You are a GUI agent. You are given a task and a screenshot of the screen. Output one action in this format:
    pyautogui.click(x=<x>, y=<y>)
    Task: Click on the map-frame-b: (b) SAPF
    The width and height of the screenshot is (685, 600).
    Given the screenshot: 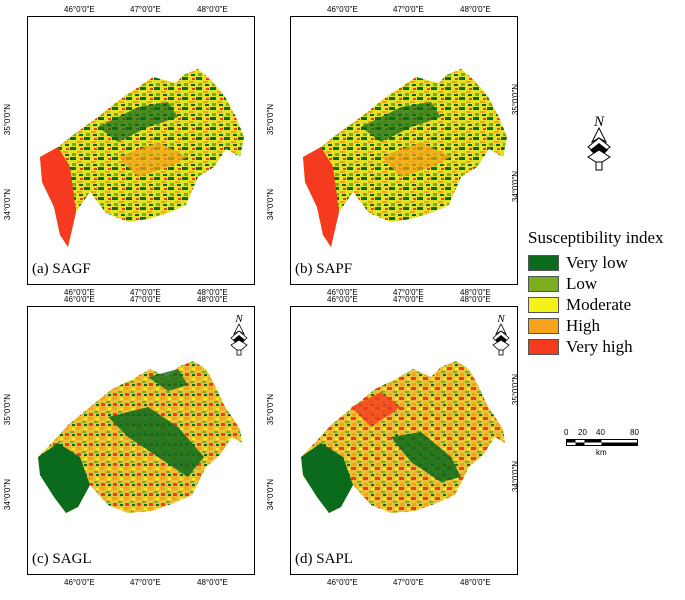 What is the action you would take?
    pyautogui.click(x=404, y=150)
    